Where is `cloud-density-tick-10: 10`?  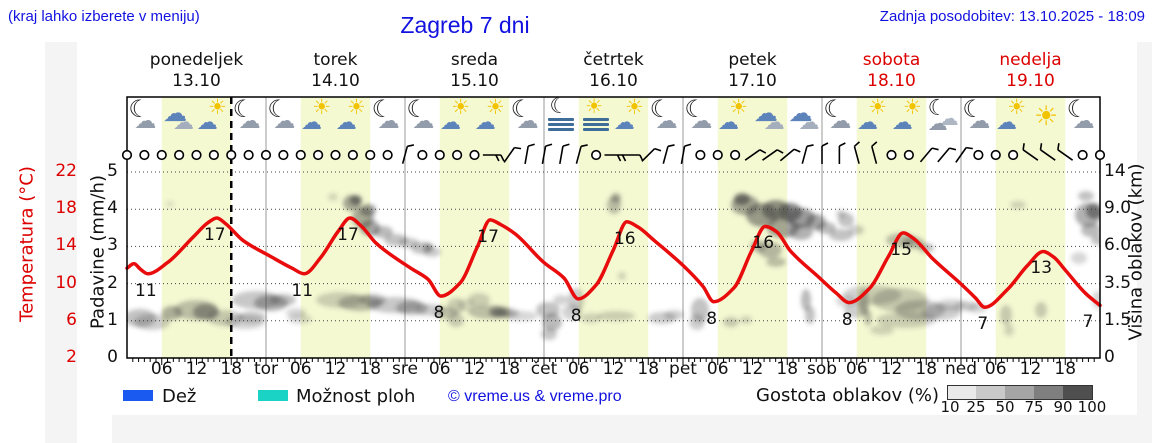
cloud-density-tick-10: 10 is located at coordinates (950, 407).